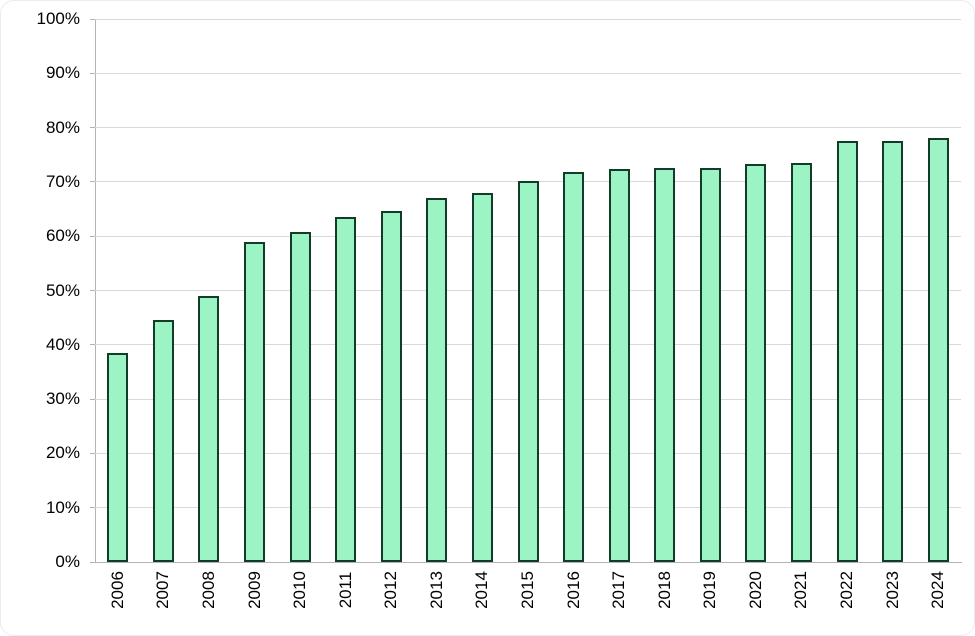 This screenshot has height=636, width=975. Describe the element at coordinates (163, 590) in the screenshot. I see `x-axis-label: 2007` at that location.